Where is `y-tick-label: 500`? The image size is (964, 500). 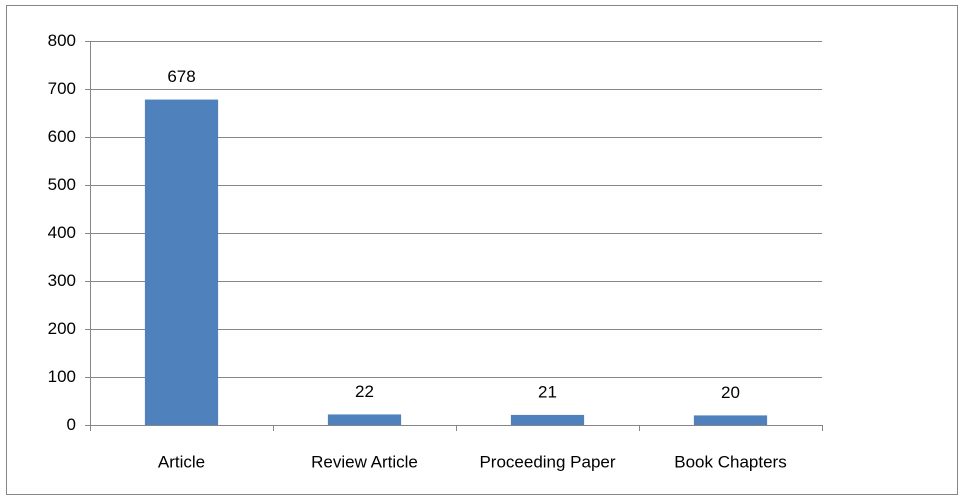 y-tick-label: 500 is located at coordinates (62, 184).